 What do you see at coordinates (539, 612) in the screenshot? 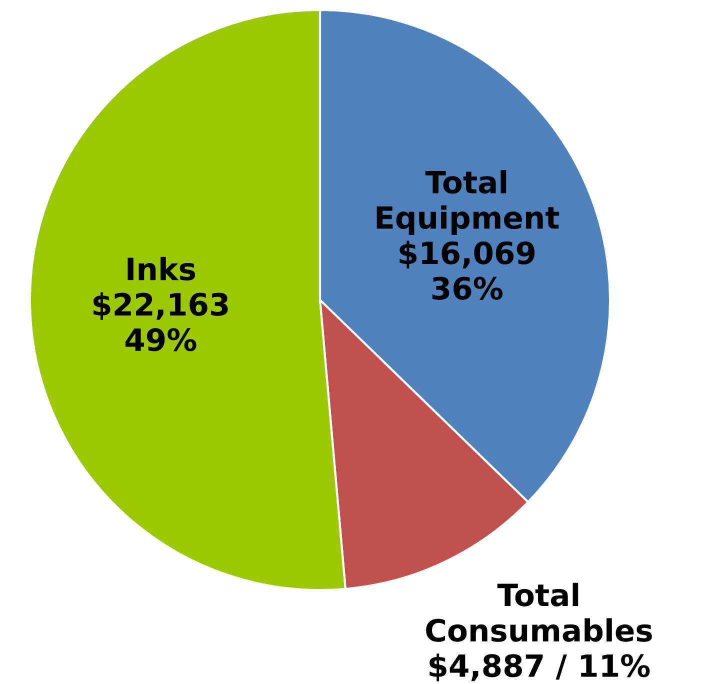
I see `slice-label: Total Consumables` at bounding box center [539, 612].